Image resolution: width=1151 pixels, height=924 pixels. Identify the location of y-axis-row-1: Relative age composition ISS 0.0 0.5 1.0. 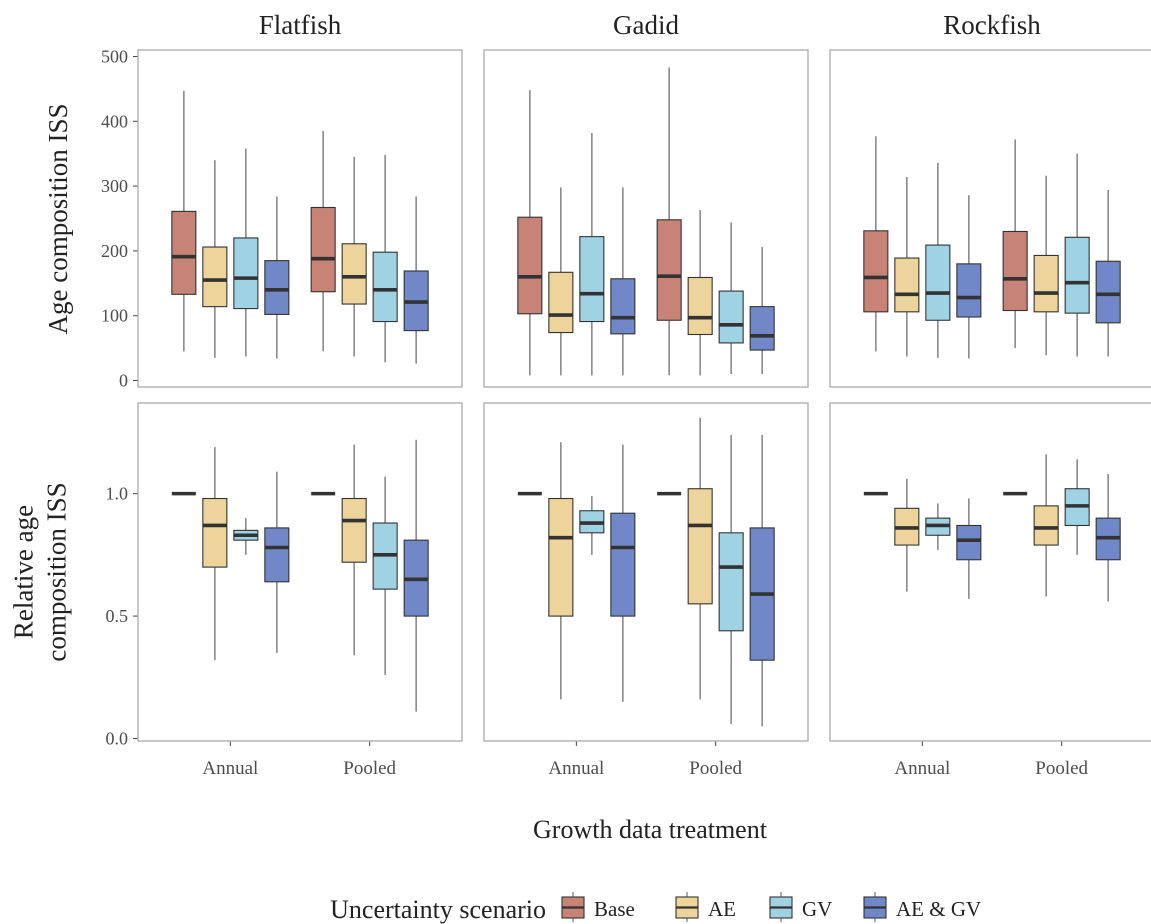
(73, 615).